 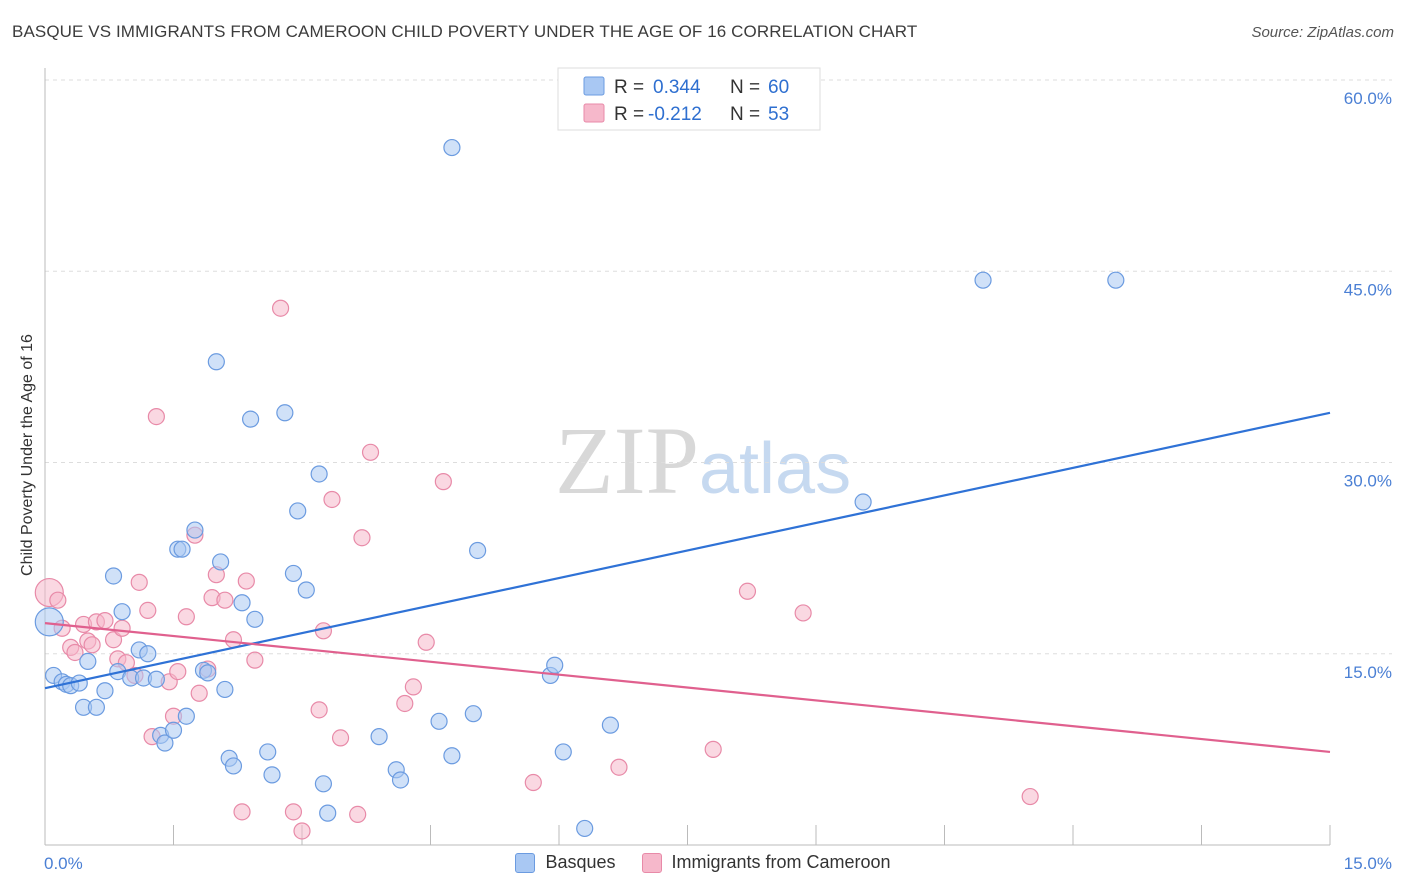 What do you see at coordinates (689, 99) in the screenshot?
I see `legend-box: R = 0.344 N = 60 R = -0.212 N = 53` at bounding box center [689, 99].